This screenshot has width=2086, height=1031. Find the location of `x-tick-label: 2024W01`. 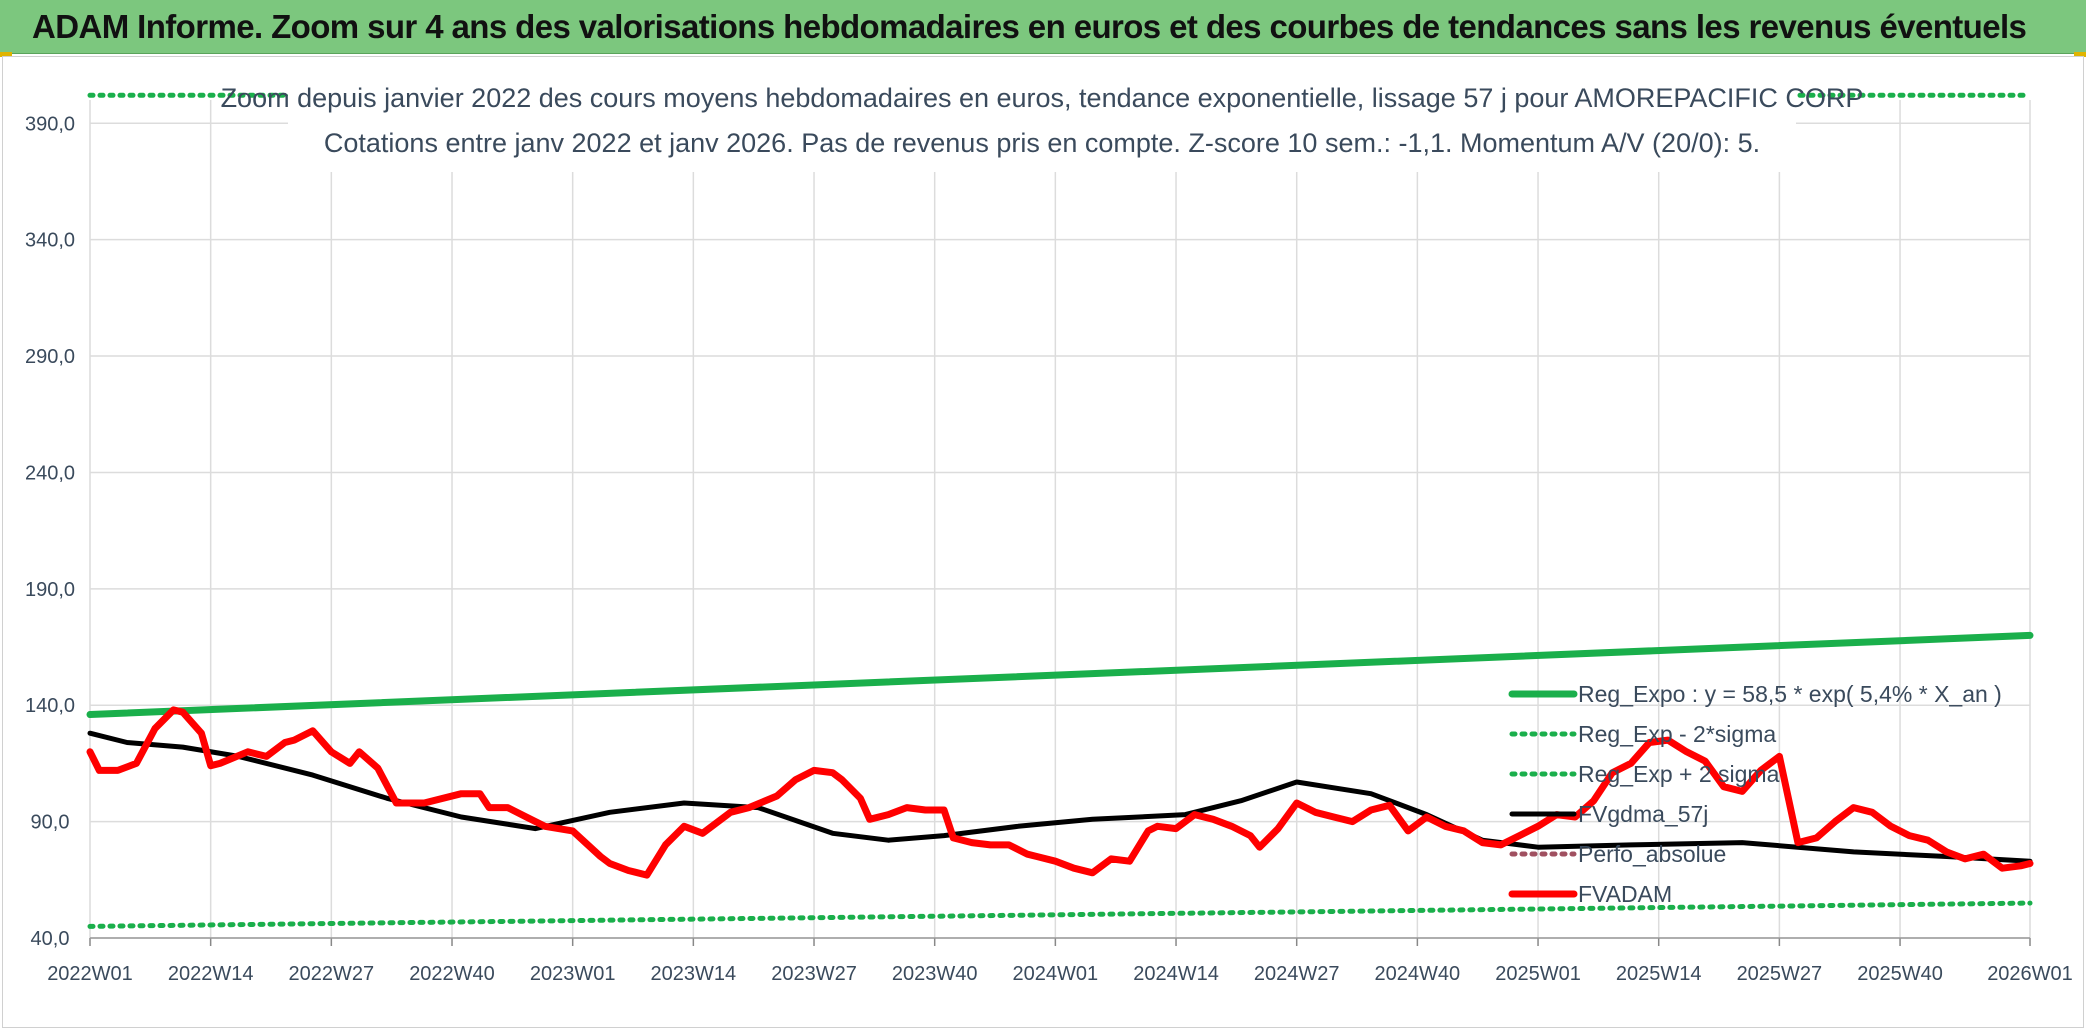

x-tick-label: 2024W01 is located at coordinates (1056, 974).